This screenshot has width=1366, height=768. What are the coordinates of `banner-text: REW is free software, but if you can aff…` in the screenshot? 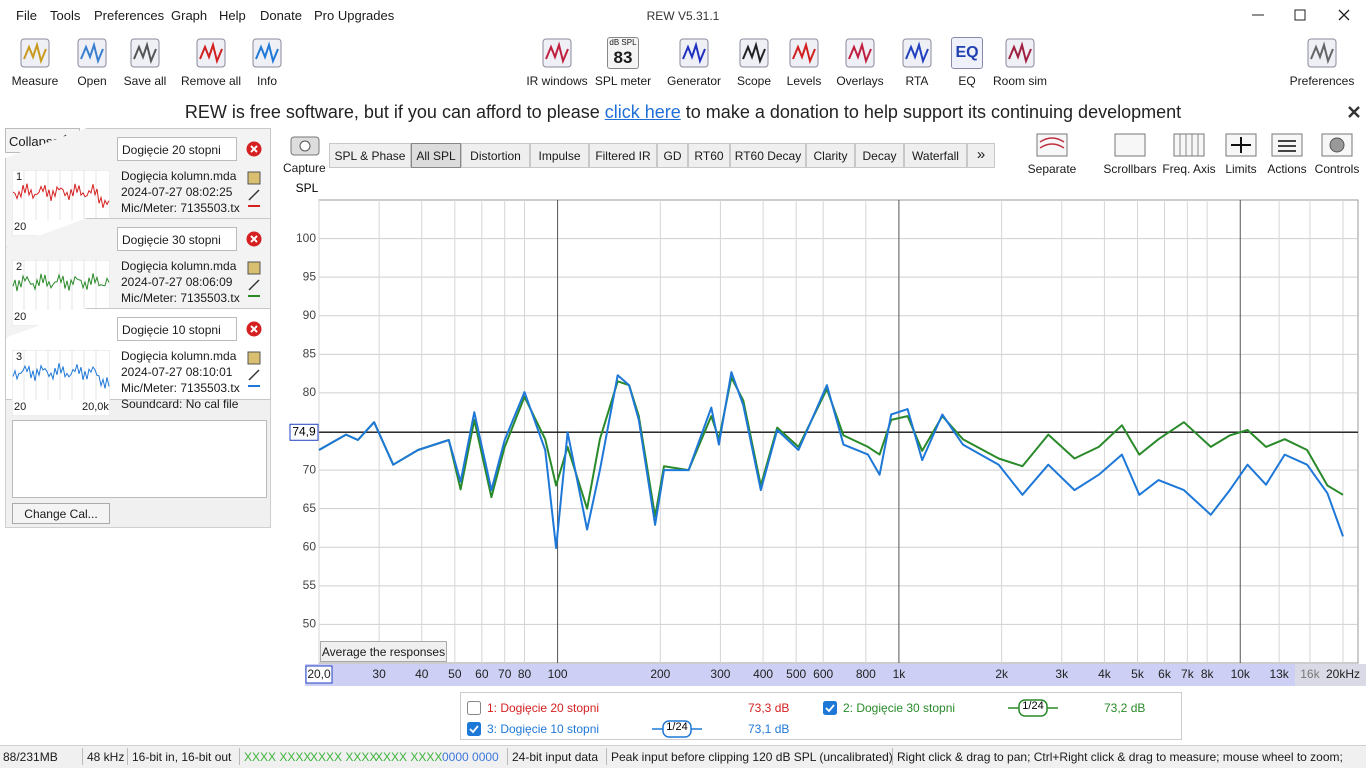 It's located at (392, 112).